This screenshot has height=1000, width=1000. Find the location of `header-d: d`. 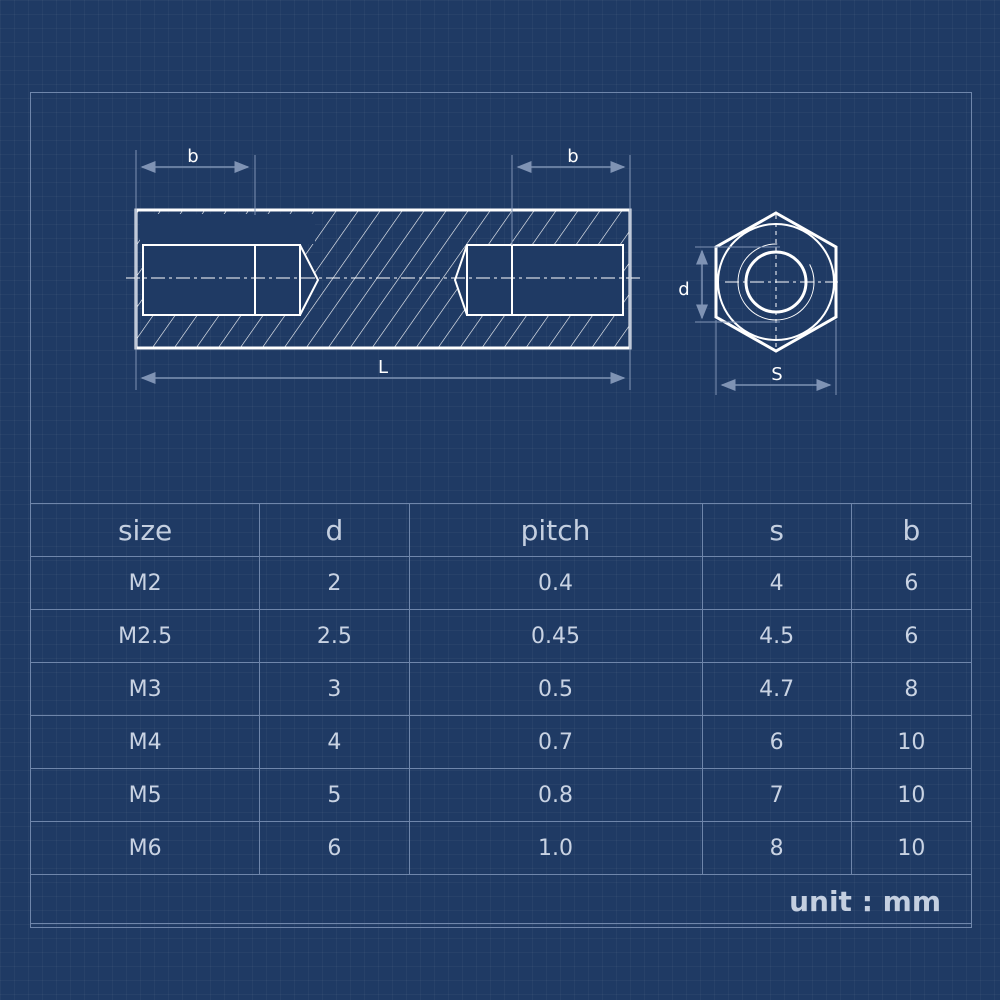

header-d: d is located at coordinates (334, 530).